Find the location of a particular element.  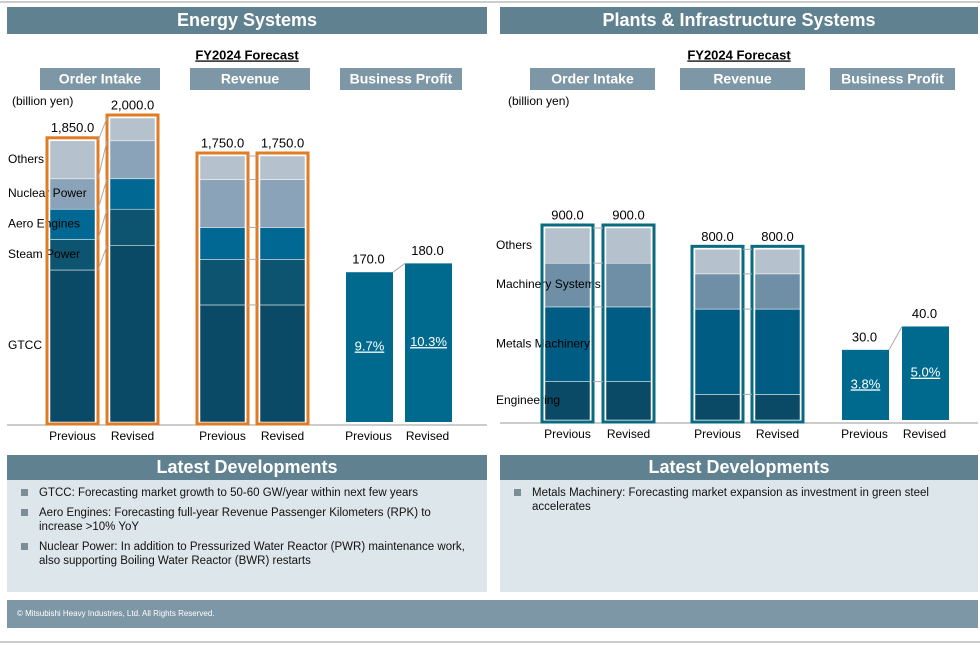

value-label: 180.0 is located at coordinates (427, 250).